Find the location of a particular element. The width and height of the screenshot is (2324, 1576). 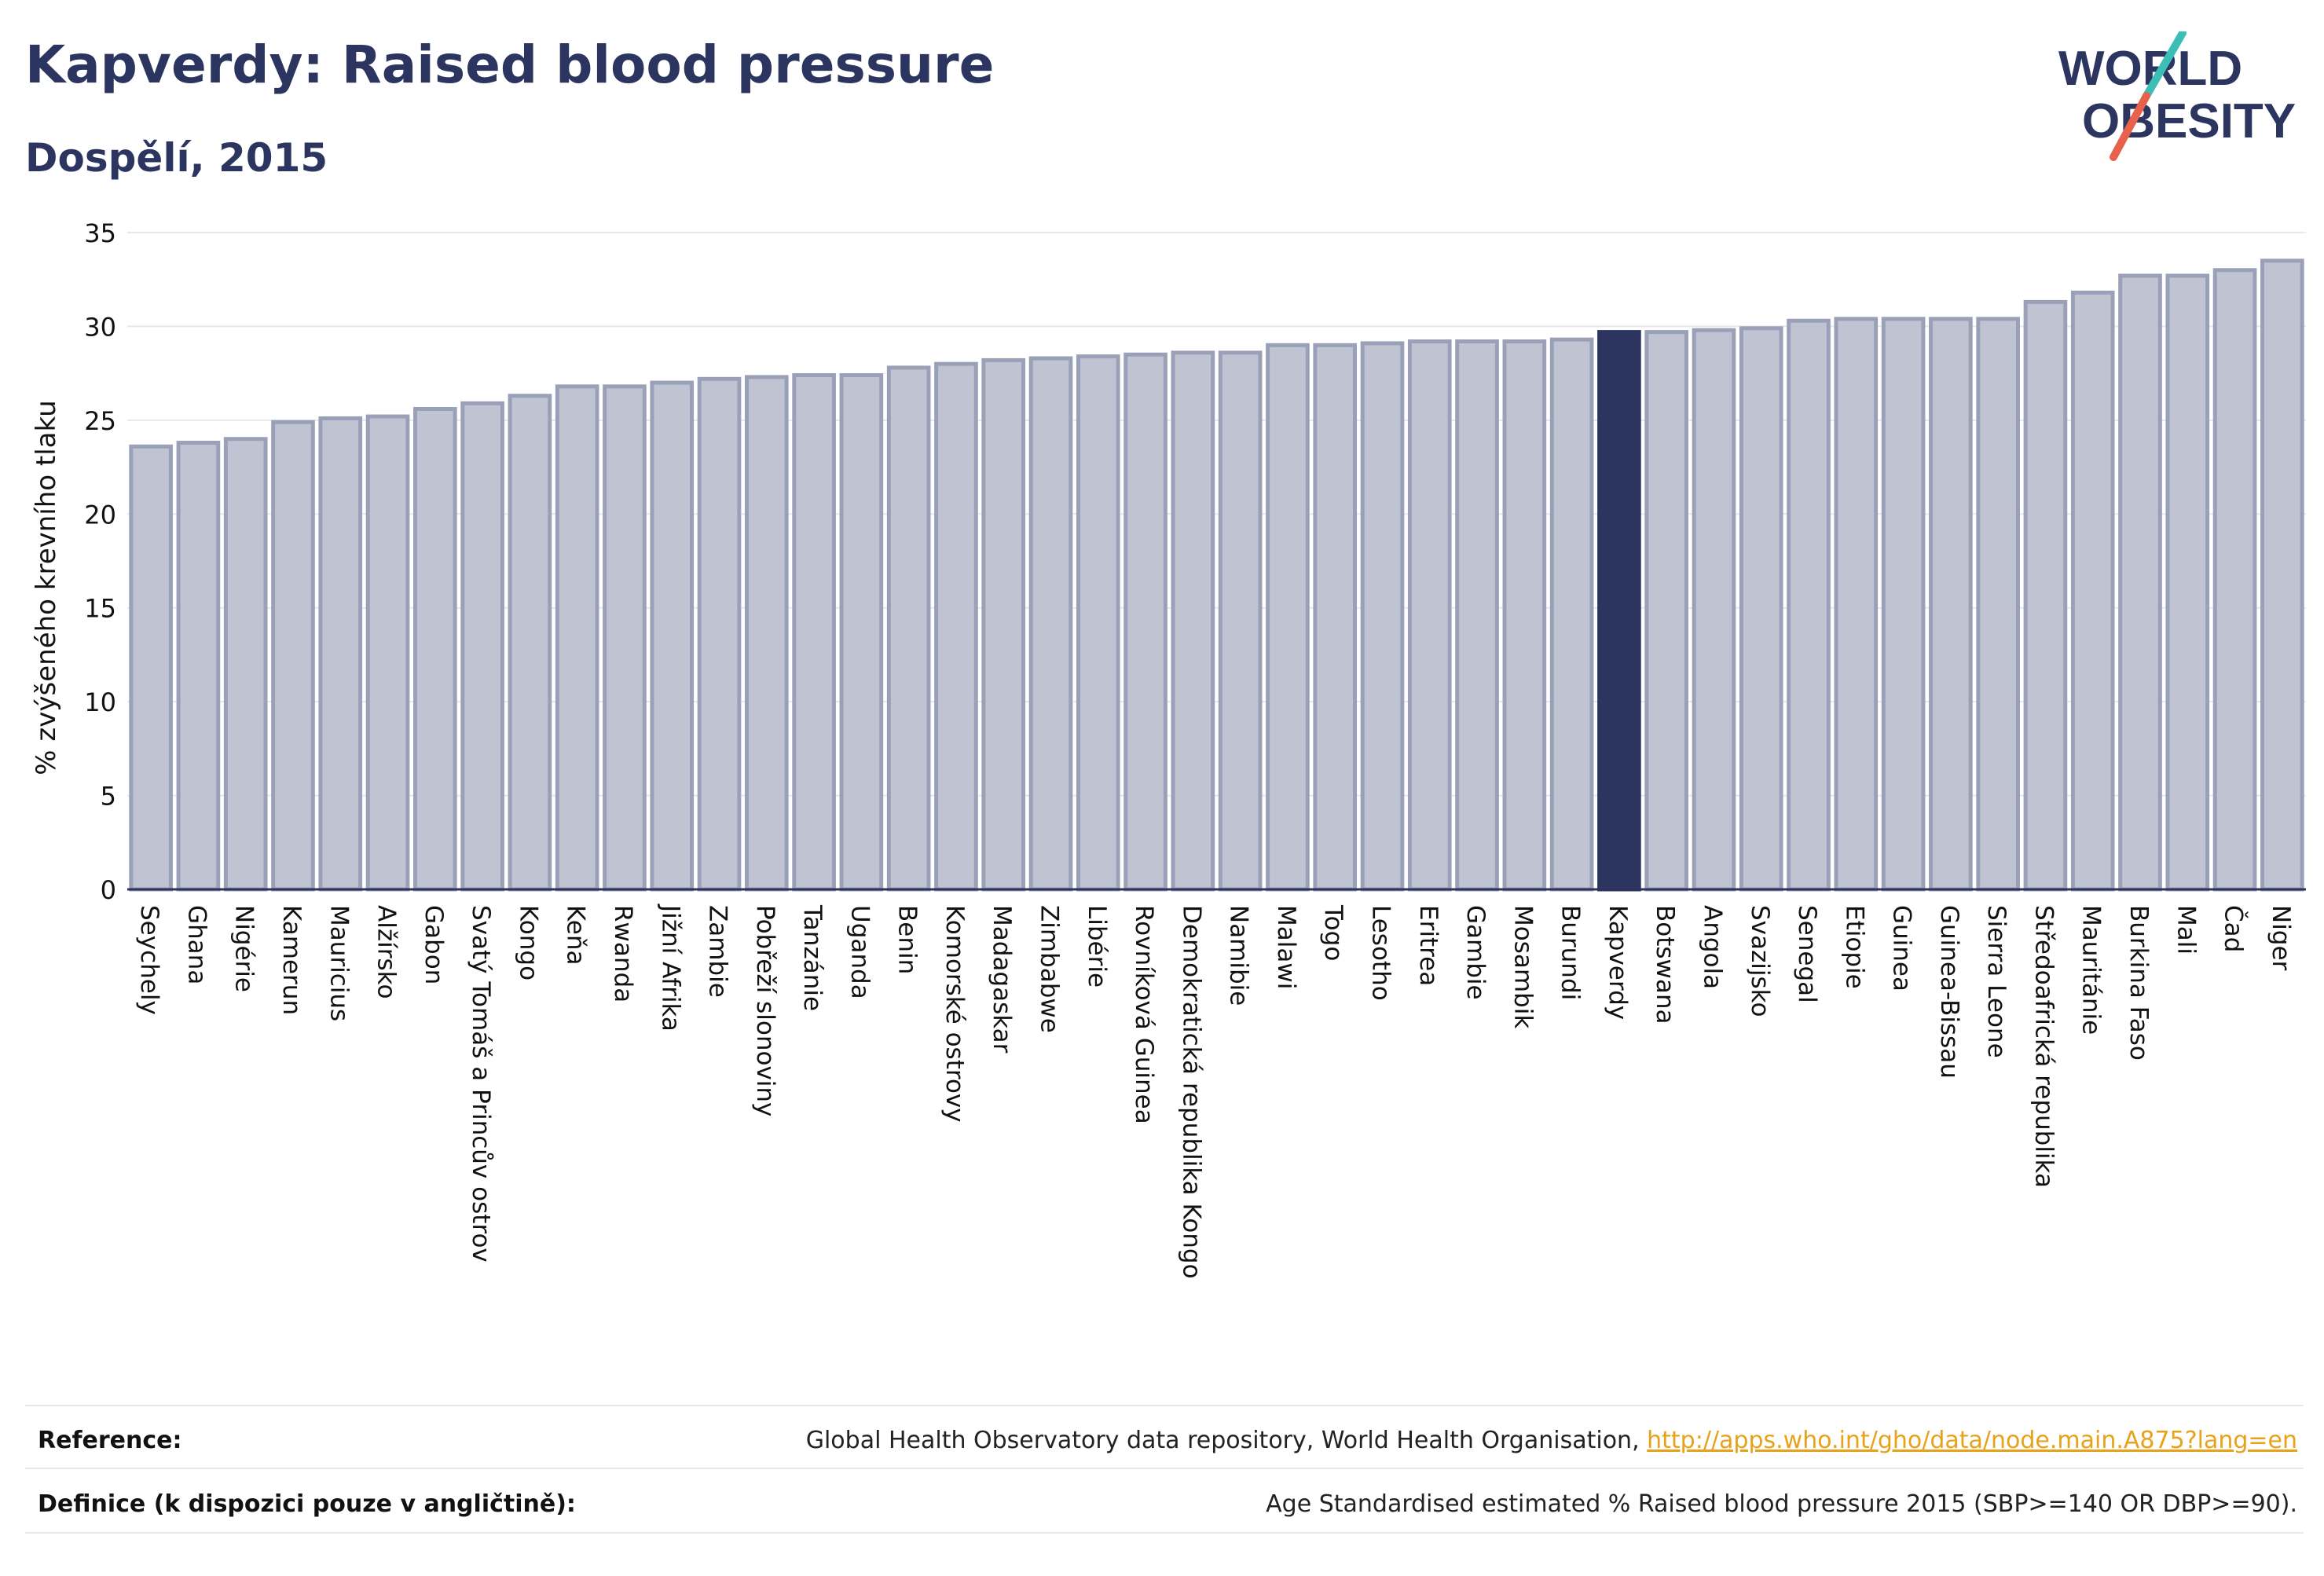

x-tick-label: Mauricius is located at coordinates (338, 963).